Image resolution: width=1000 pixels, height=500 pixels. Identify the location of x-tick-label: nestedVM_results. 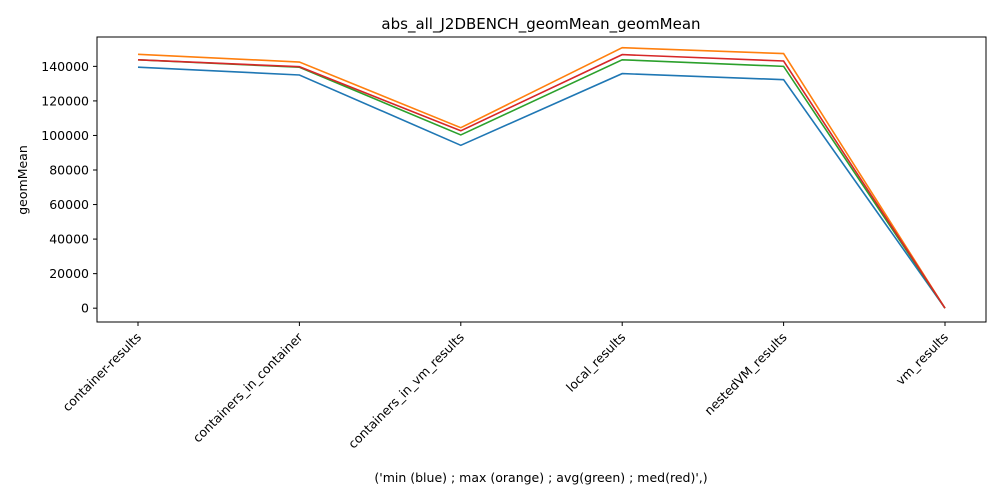
(745, 374).